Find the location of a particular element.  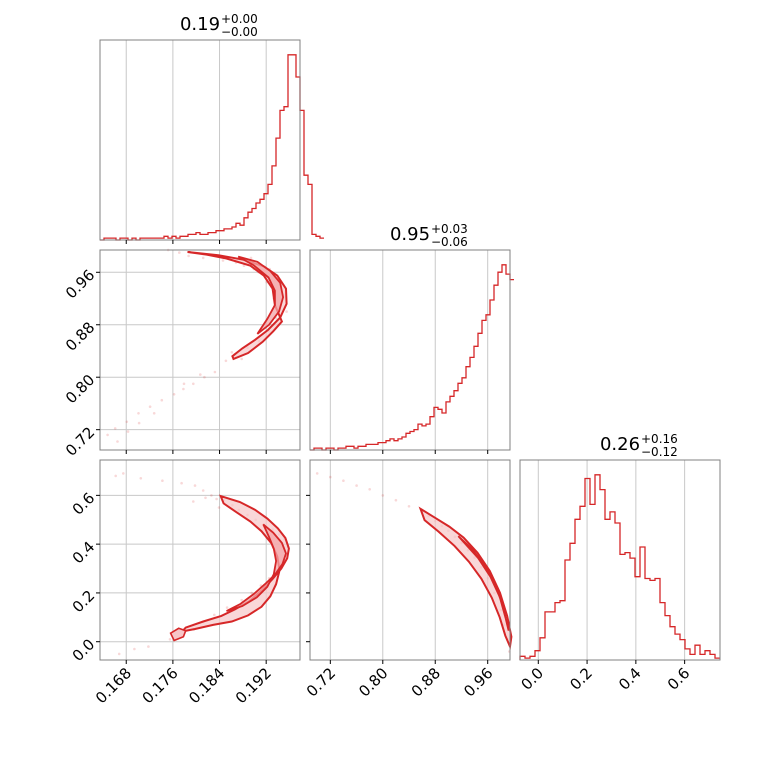

title-value-1: 0.95 is located at coordinates (410, 234).